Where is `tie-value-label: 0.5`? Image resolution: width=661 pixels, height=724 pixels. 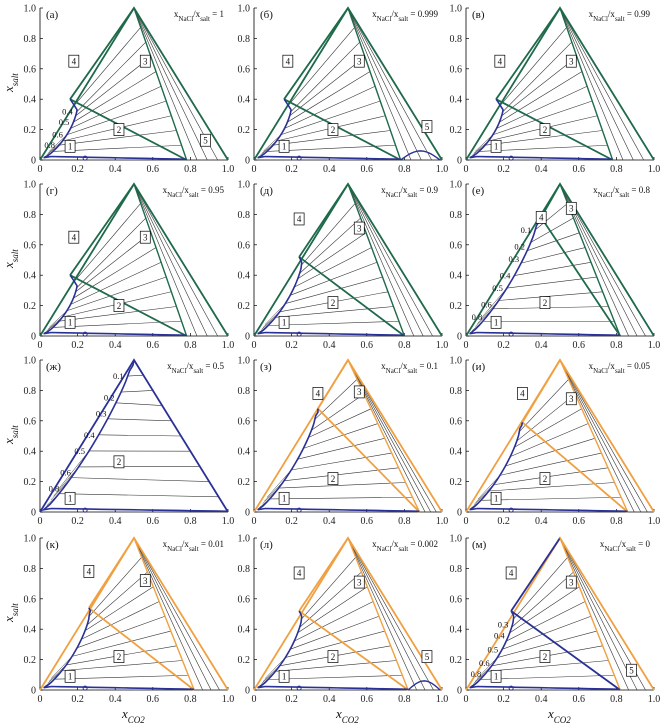
tie-value-label: 0.5 is located at coordinates (79, 451).